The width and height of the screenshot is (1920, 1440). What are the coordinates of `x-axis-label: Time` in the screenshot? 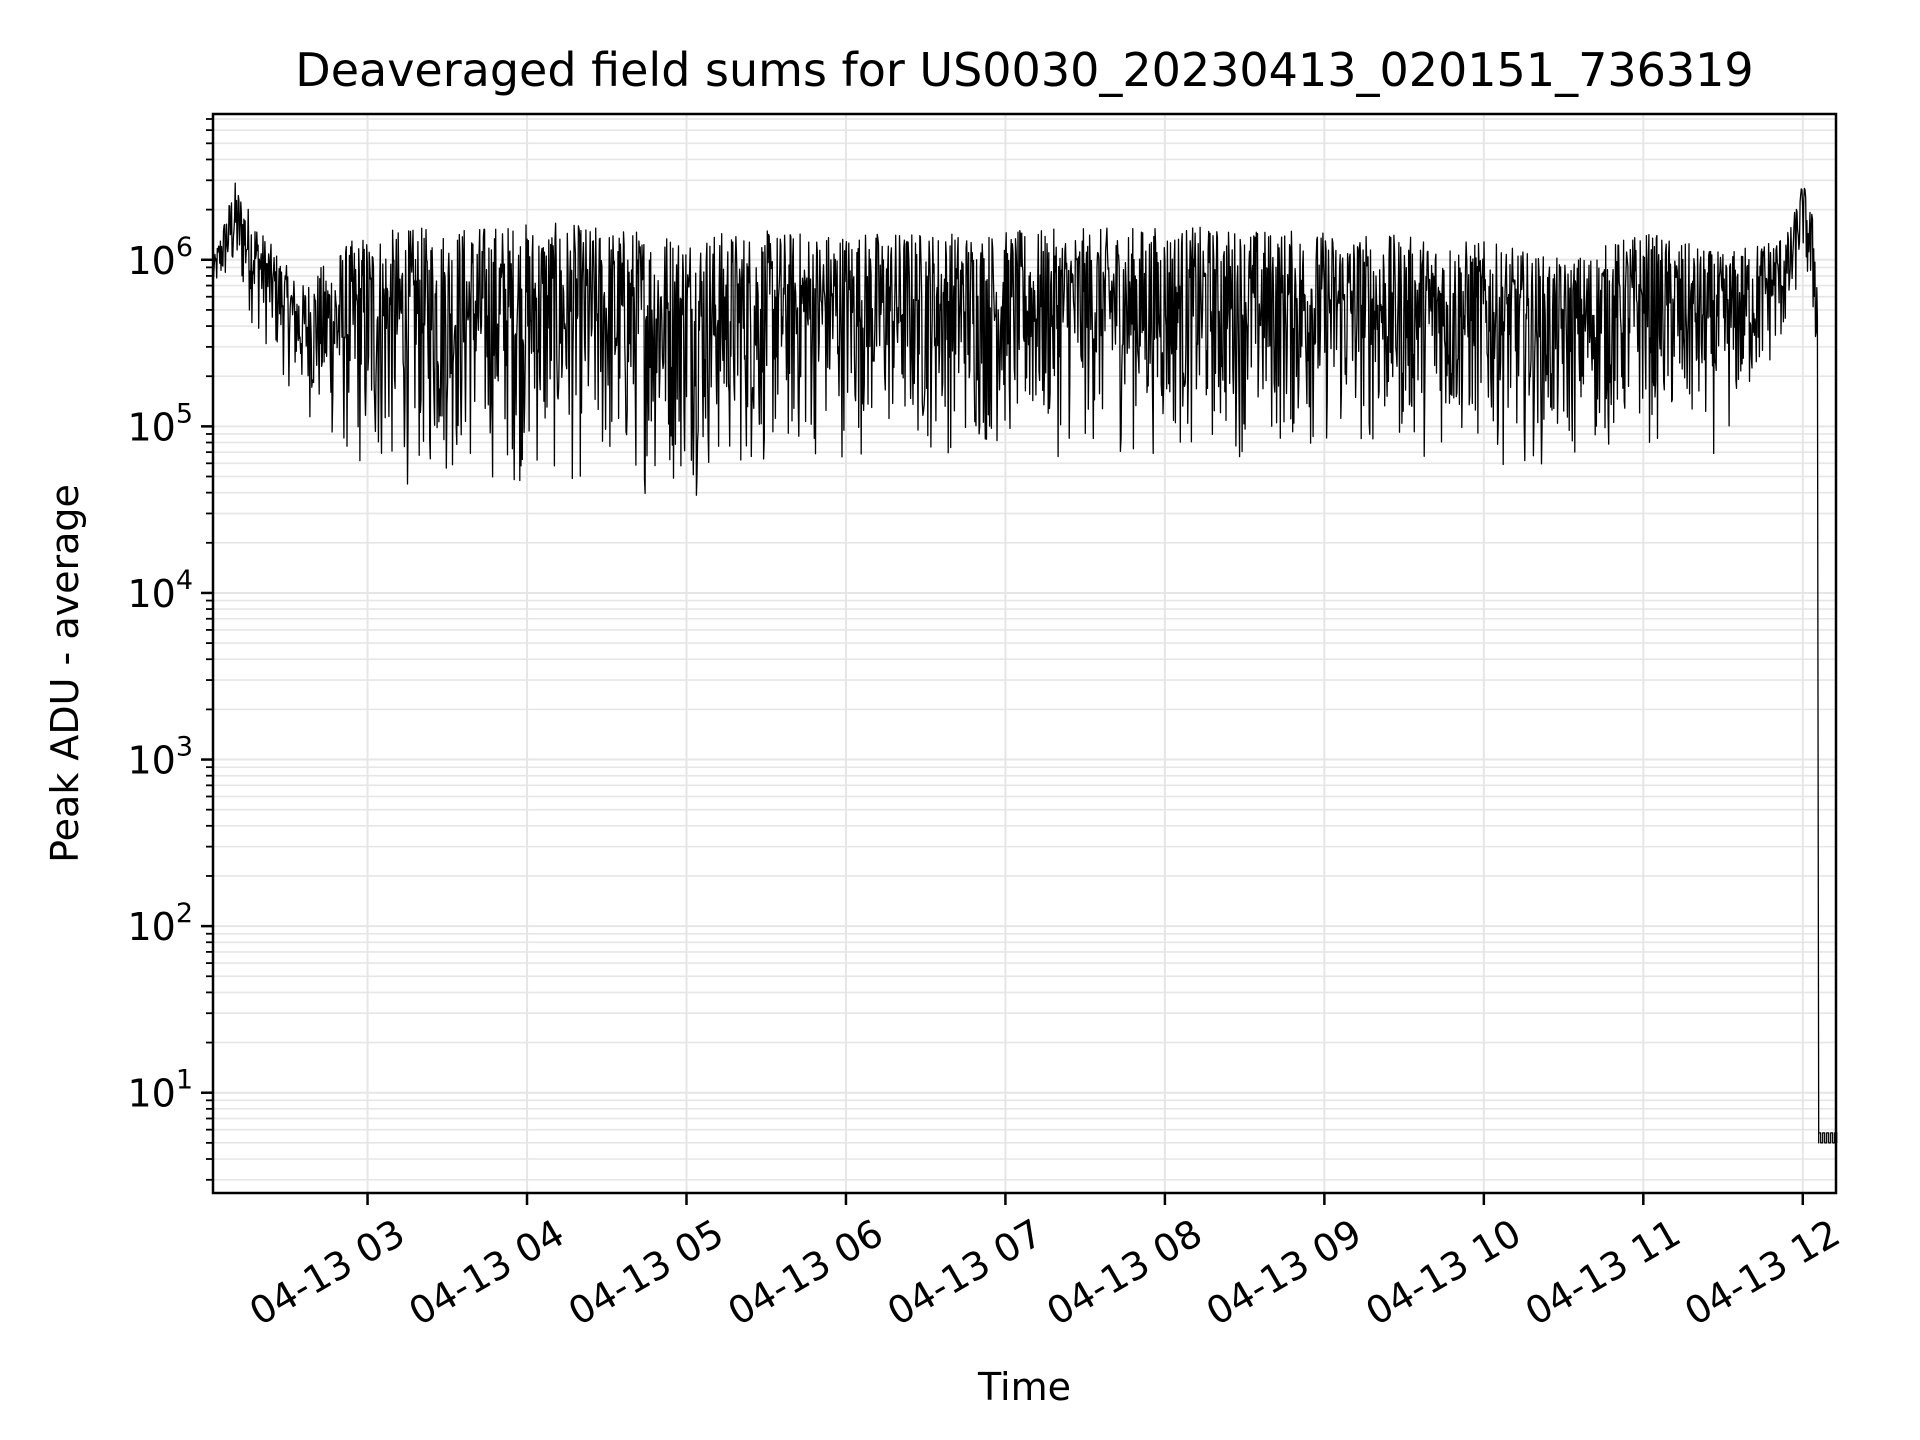 It's located at (1024, 1387).